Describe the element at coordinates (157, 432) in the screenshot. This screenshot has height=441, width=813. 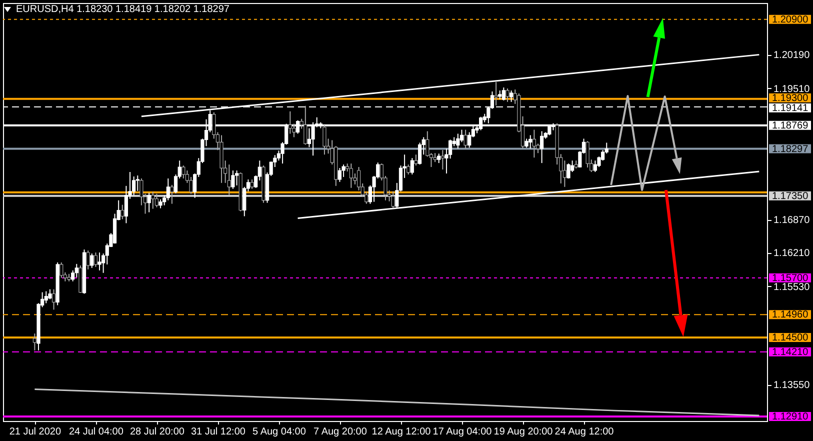
I see `x-tick-label: 28 Jul 20:00` at that location.